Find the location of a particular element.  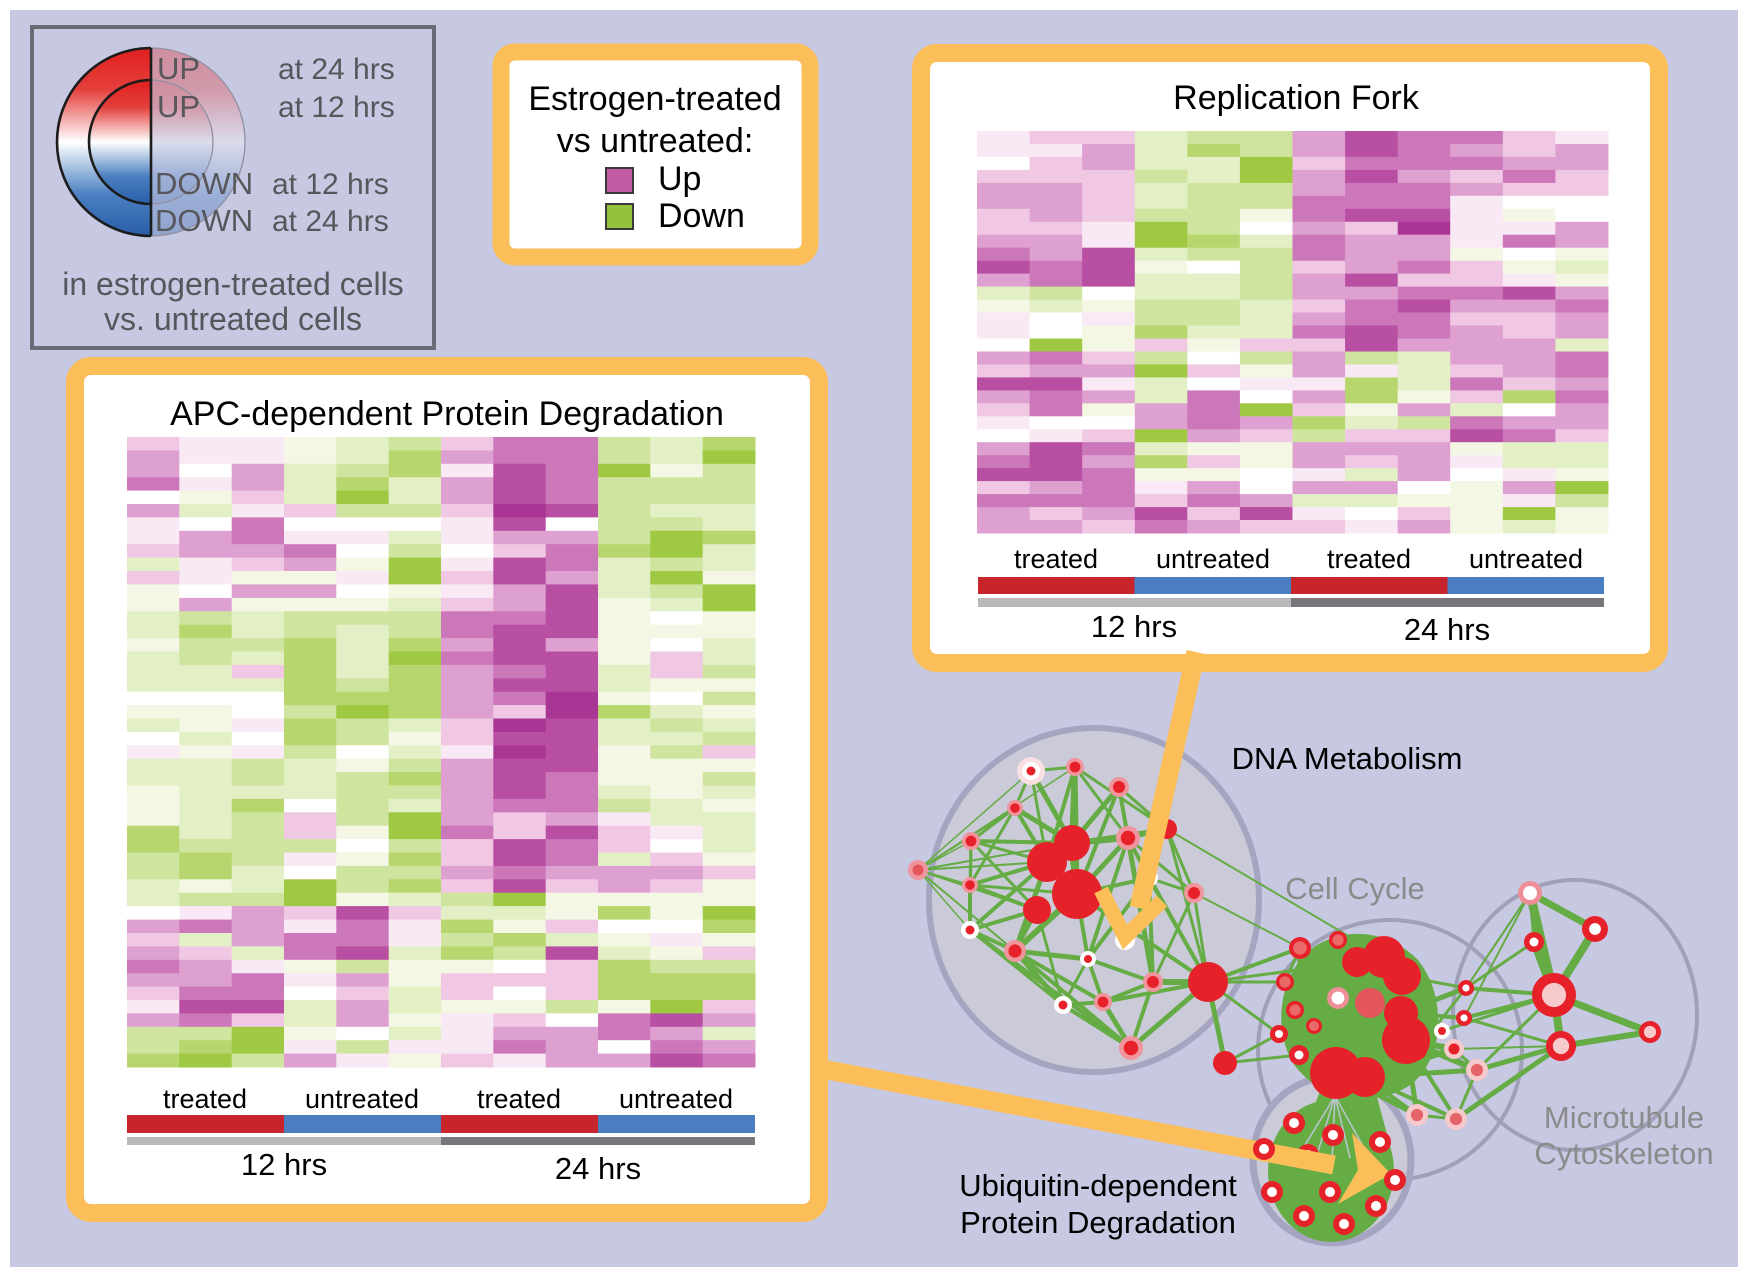

svg-text: vs. untreated cells is located at coordinates (233, 319).